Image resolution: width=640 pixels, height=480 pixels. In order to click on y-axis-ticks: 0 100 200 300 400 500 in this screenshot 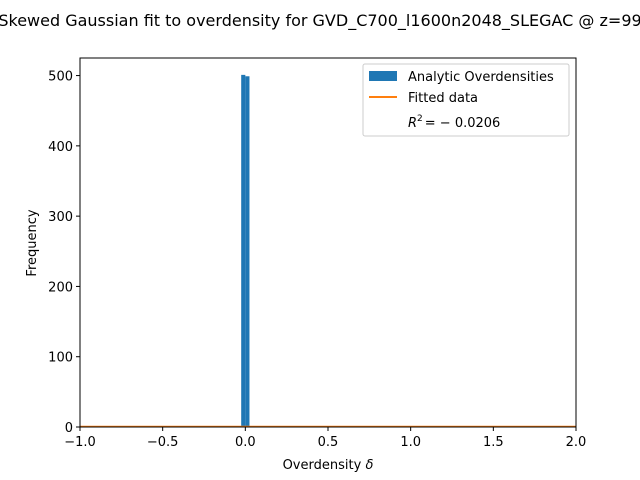, I will do `click(64, 253)`.